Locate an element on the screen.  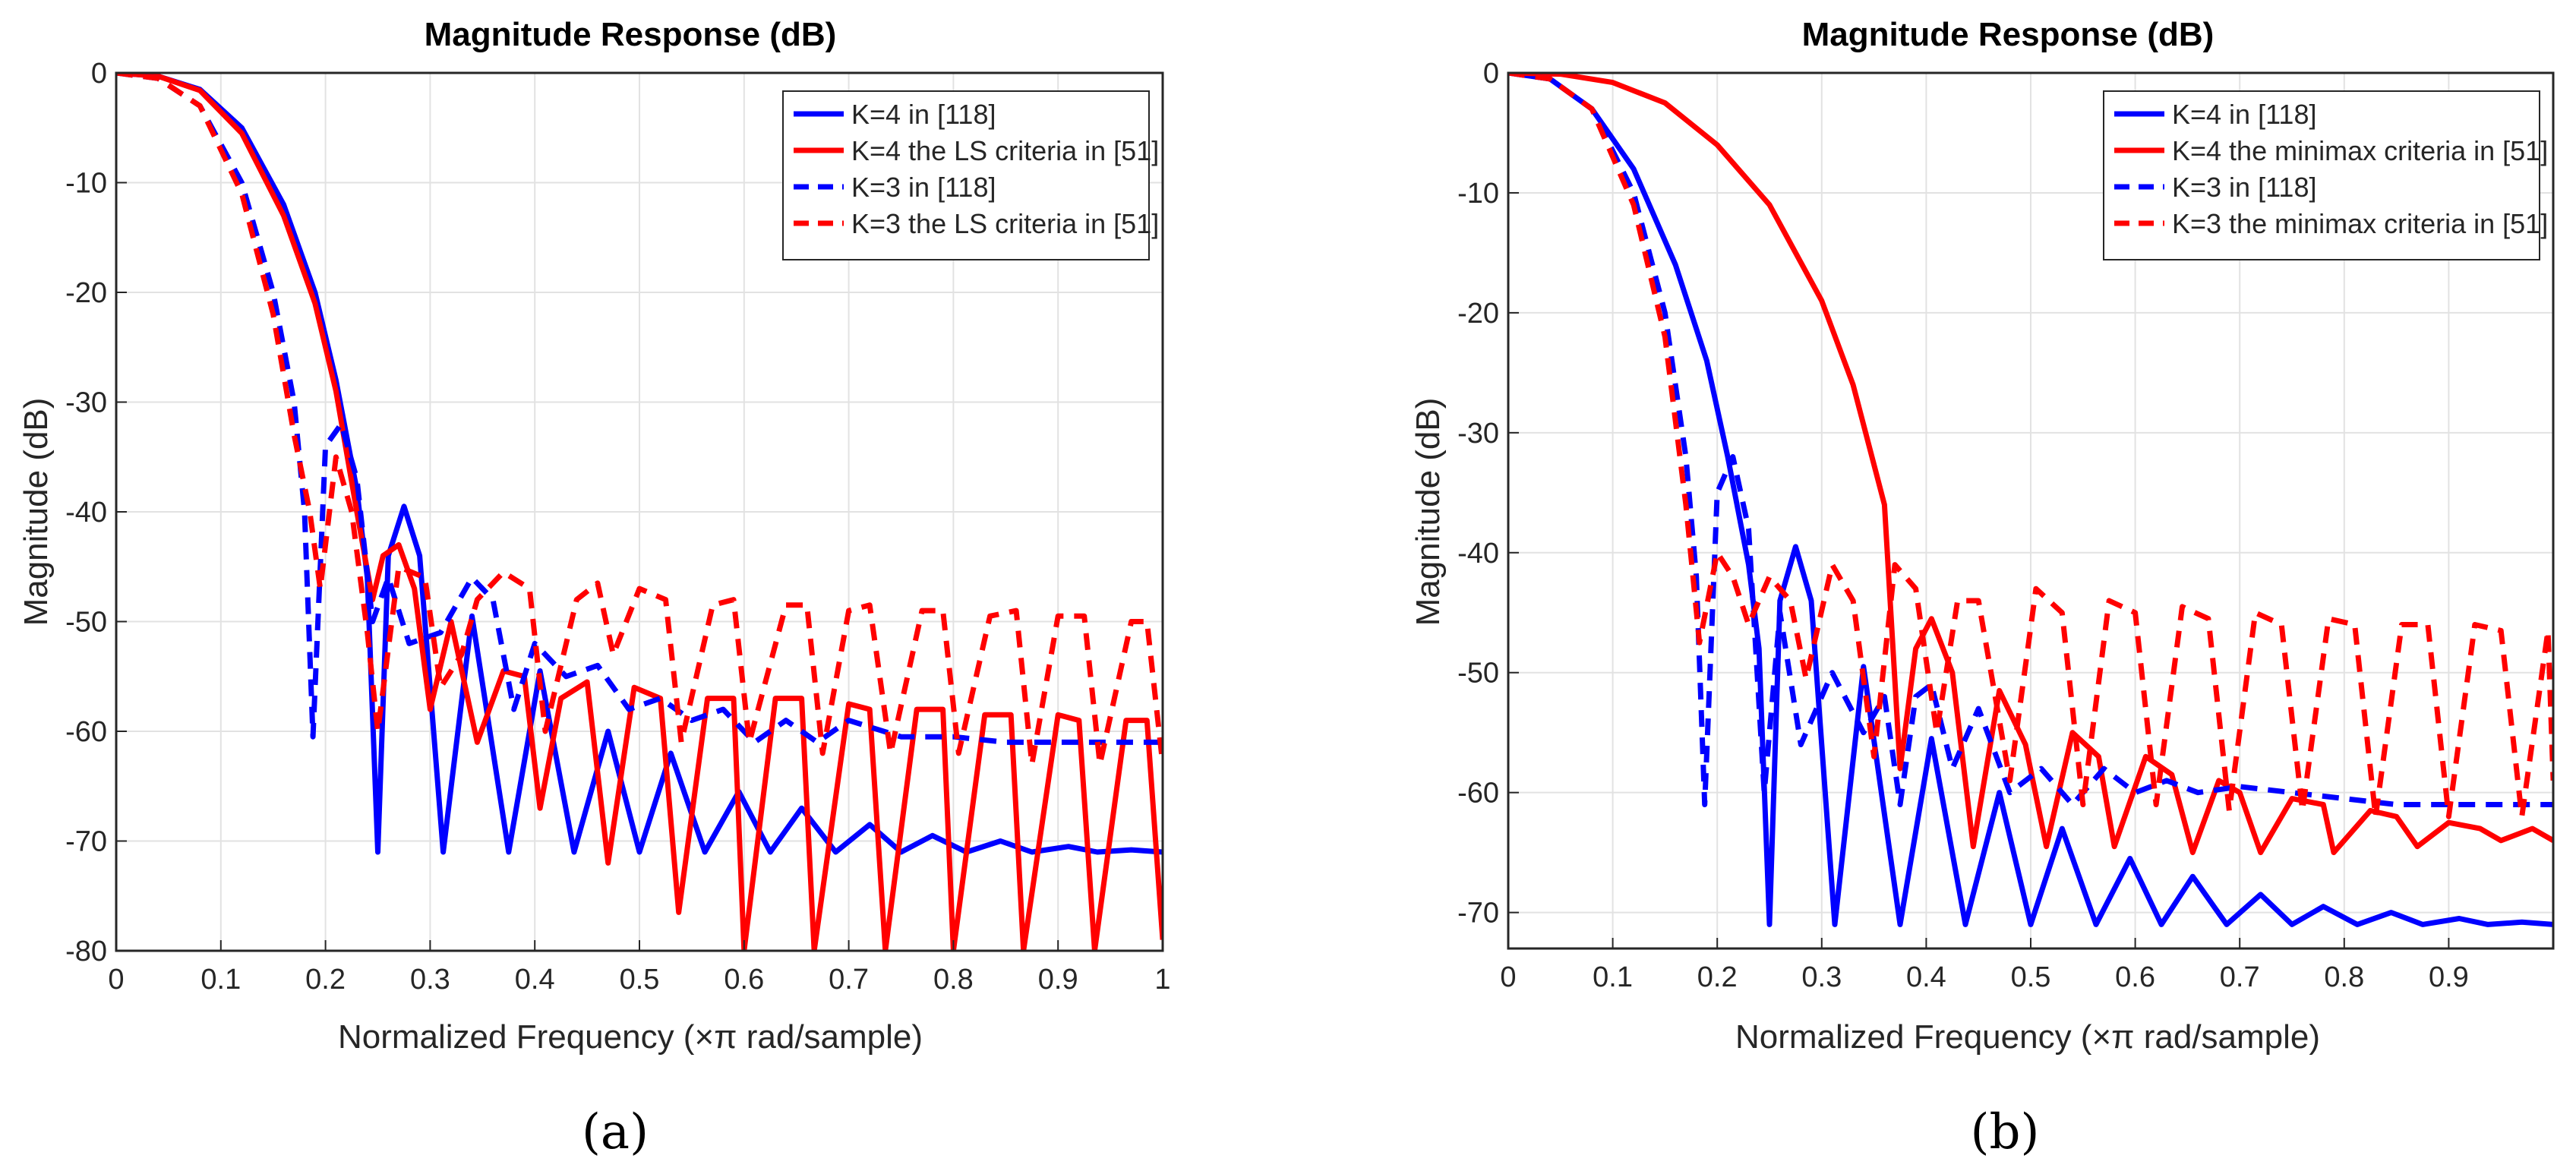
panel-label: (a) is located at coordinates (615, 1132).